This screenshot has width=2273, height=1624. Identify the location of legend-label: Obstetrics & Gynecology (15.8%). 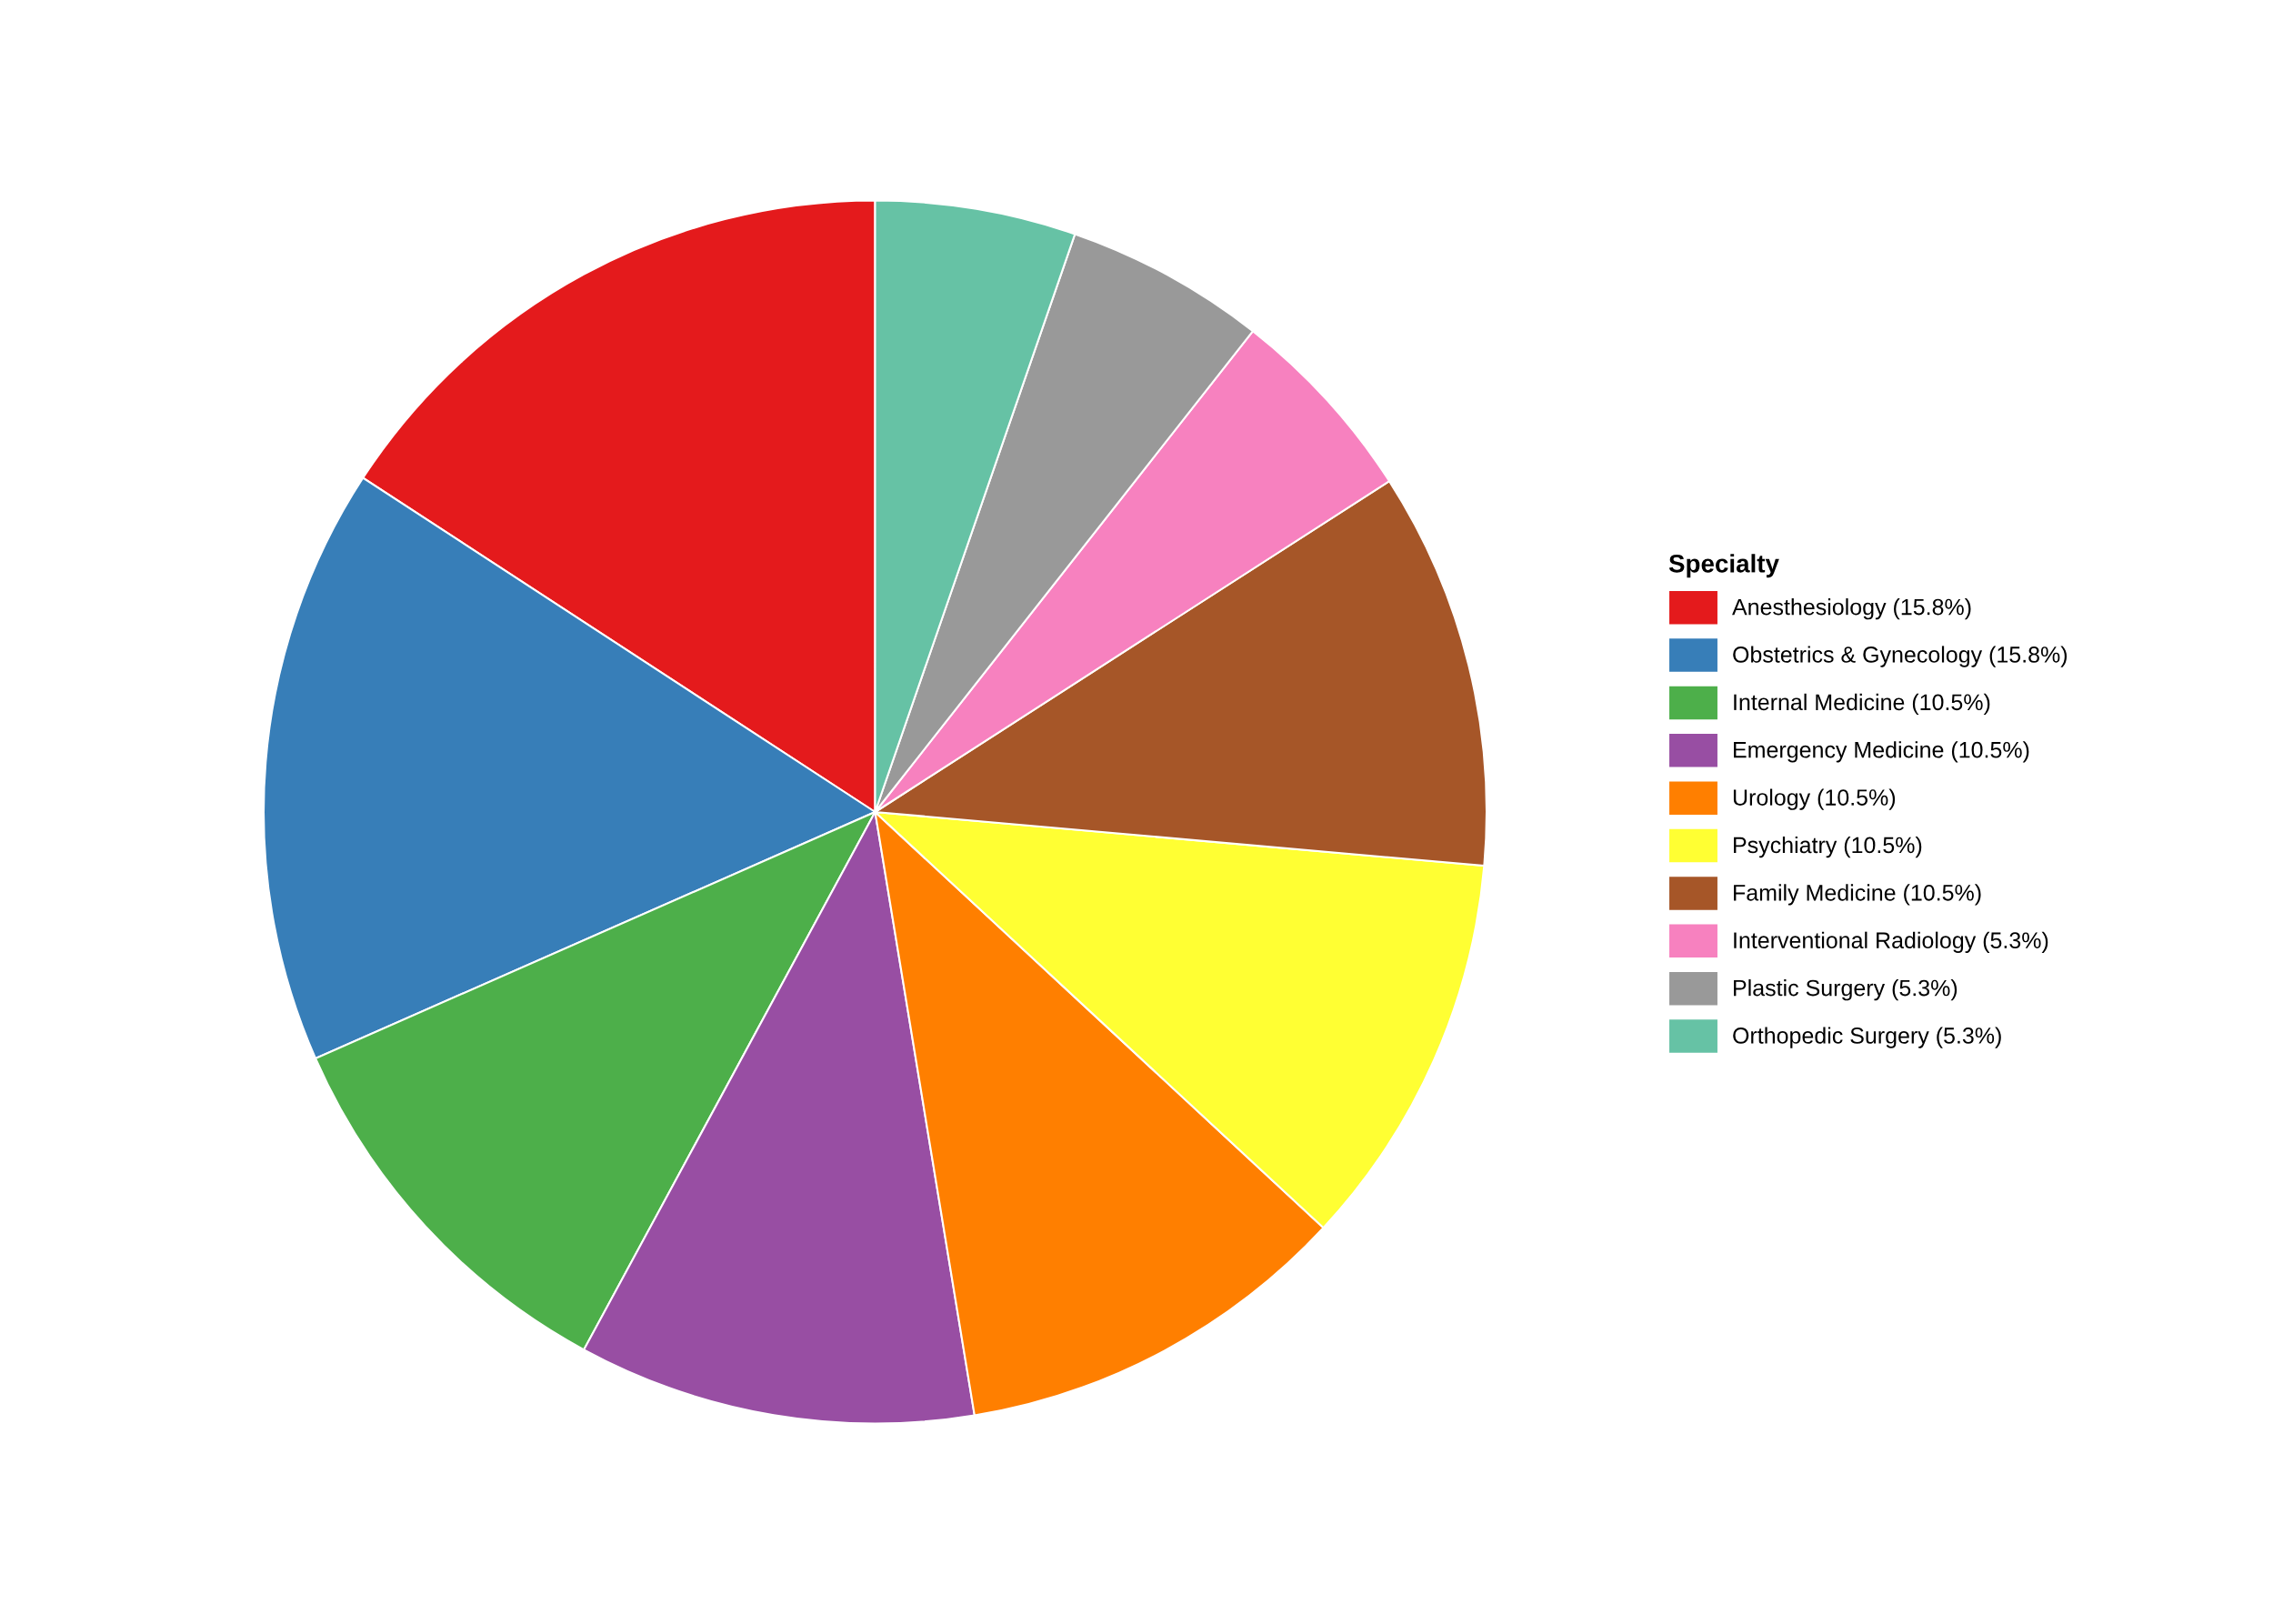
(1900, 656).